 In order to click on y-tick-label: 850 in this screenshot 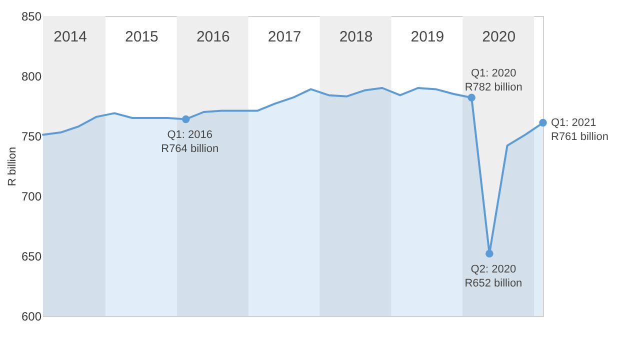, I will do `click(31, 17)`.